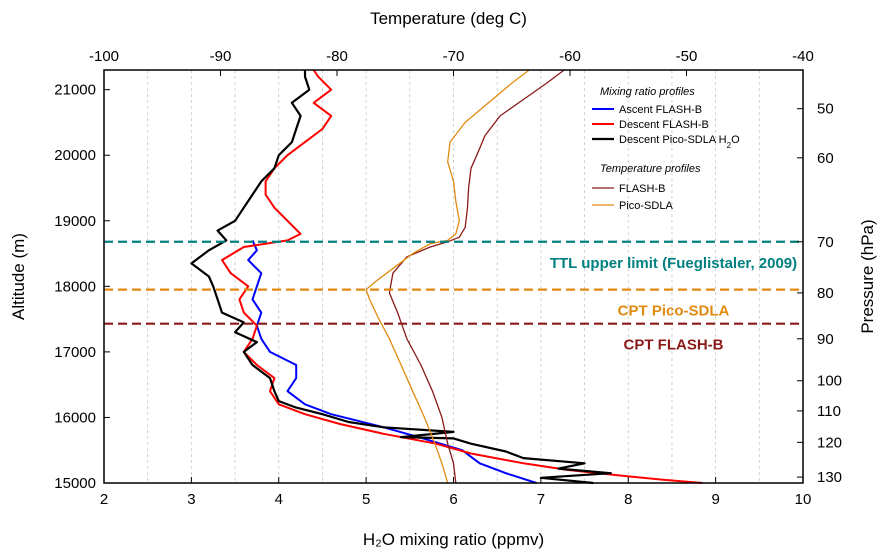 The height and width of the screenshot is (557, 885). Describe the element at coordinates (646, 206) in the screenshot. I see `legend-label-temp_pico: Pico-SDLA` at that location.